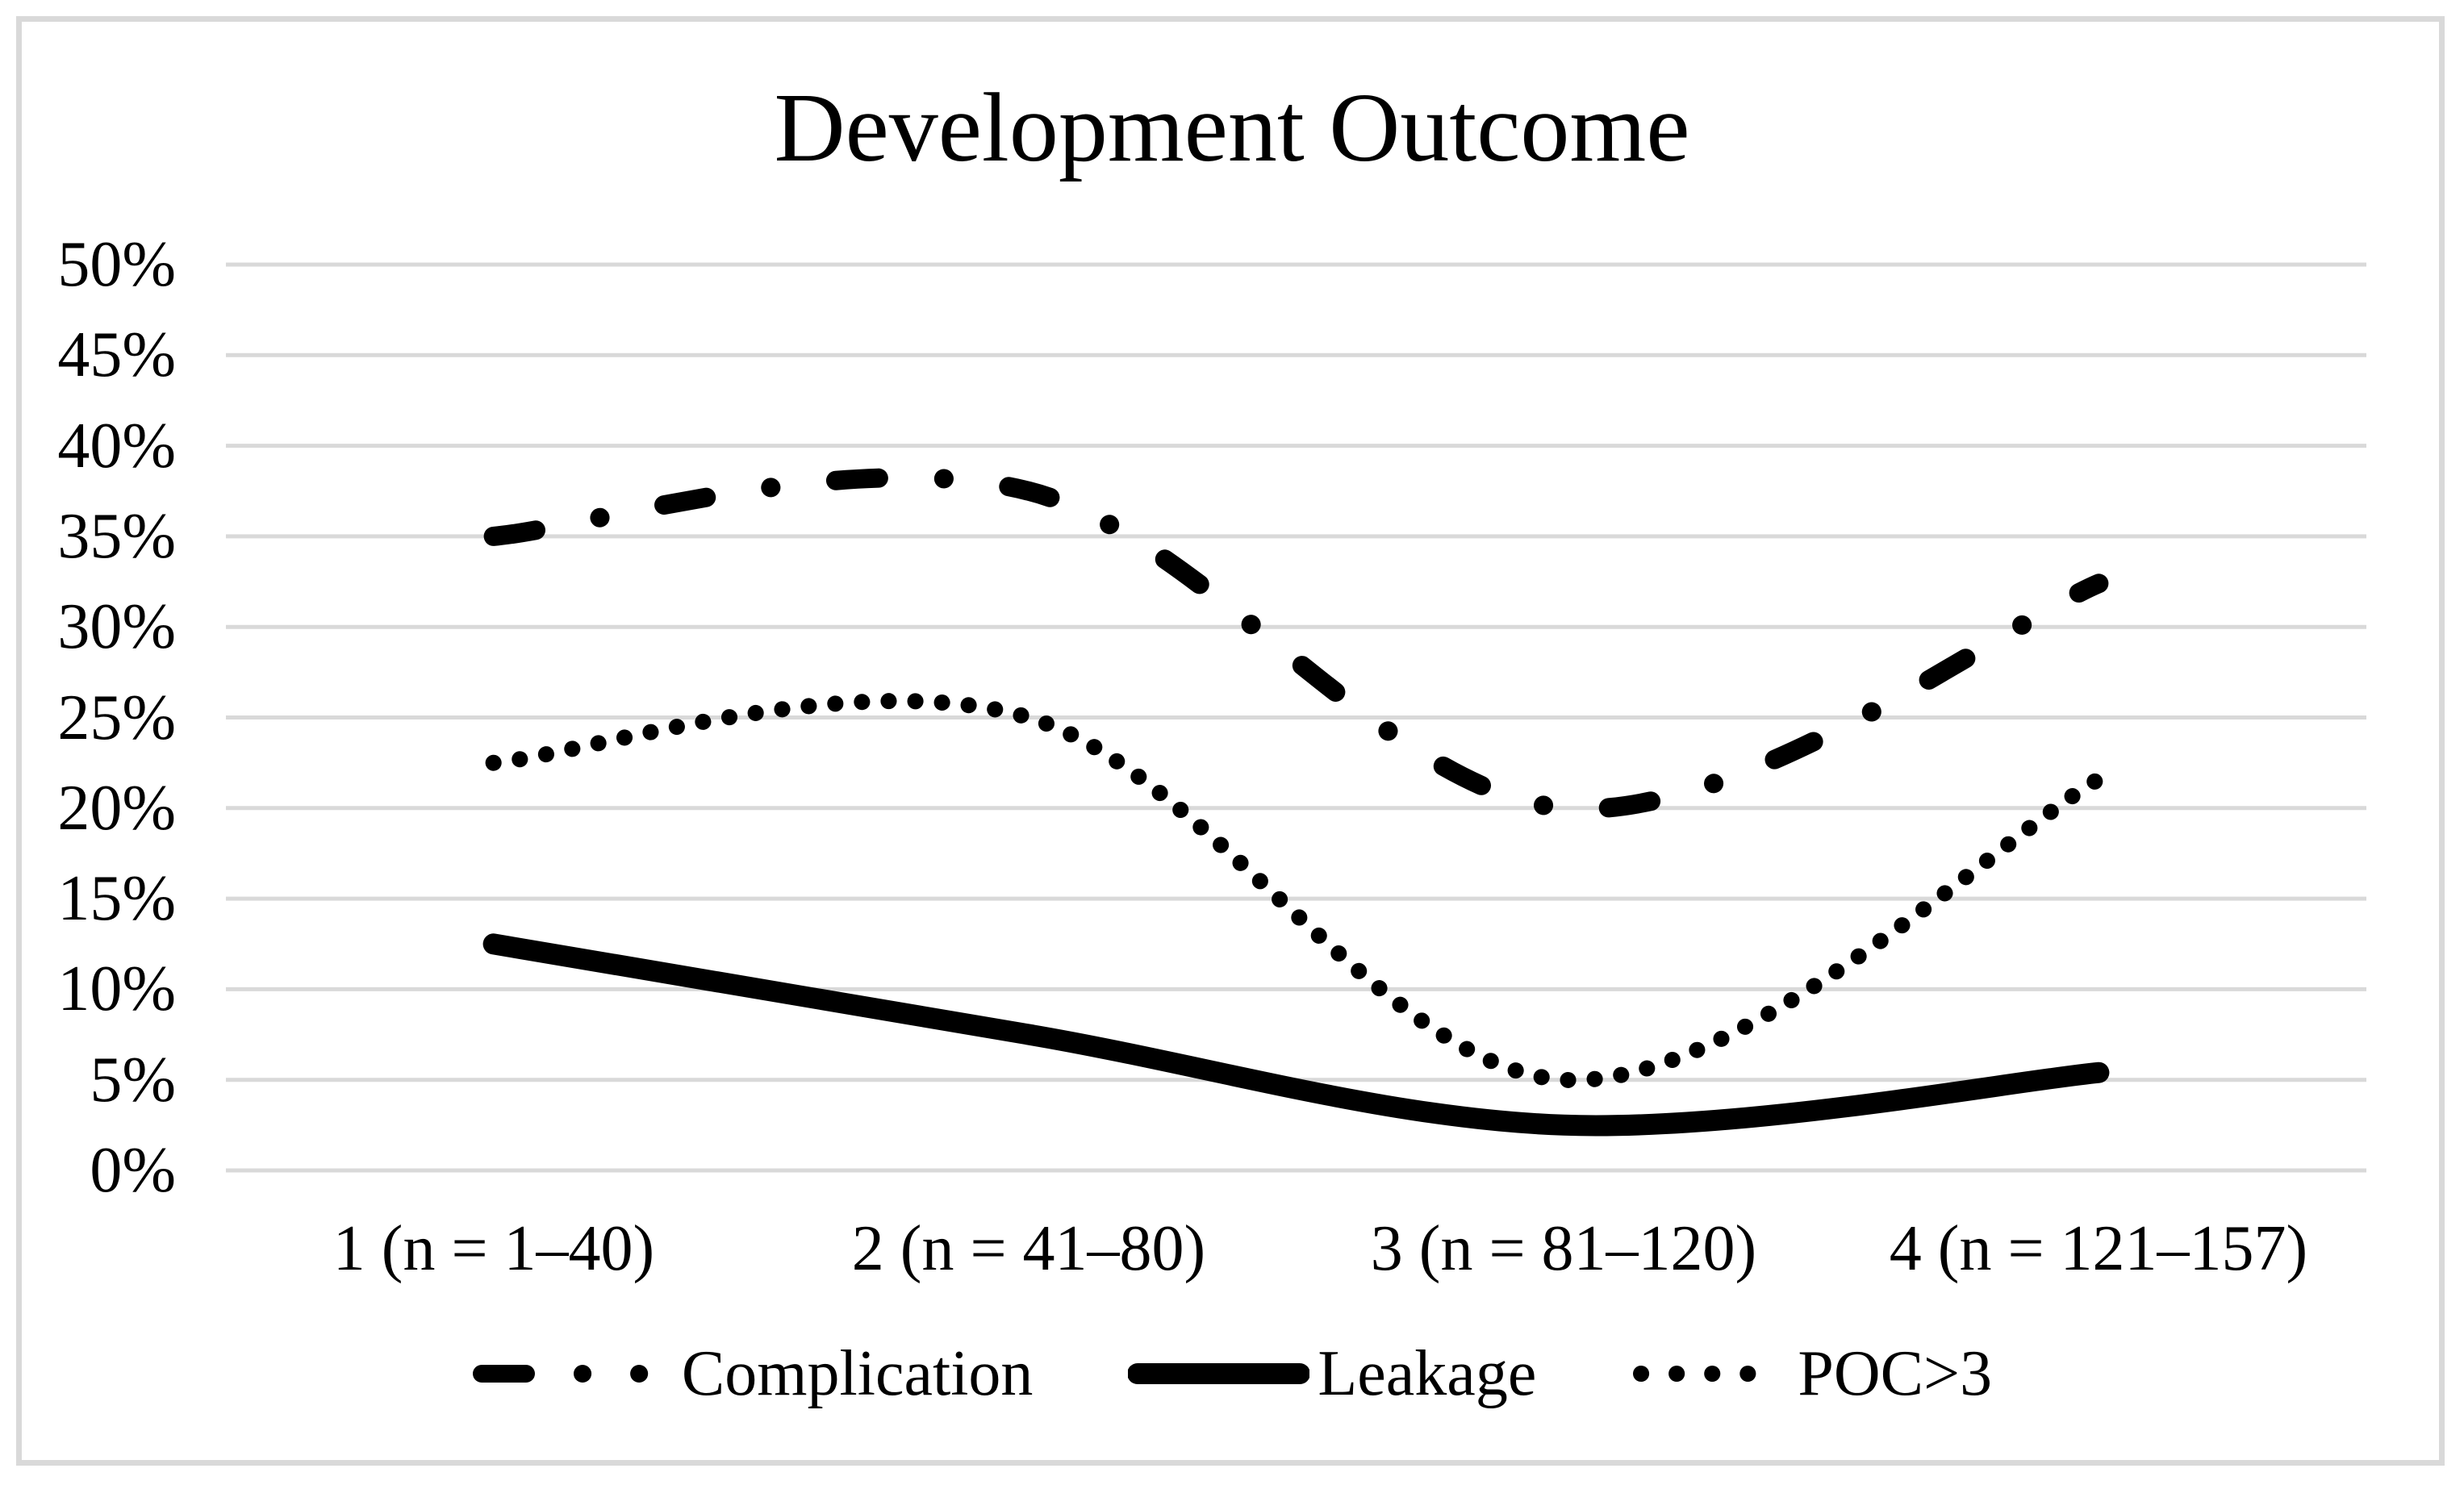 This screenshot has height=1485, width=2464. I want to click on chart-title: Development Outcome, so click(1232, 128).